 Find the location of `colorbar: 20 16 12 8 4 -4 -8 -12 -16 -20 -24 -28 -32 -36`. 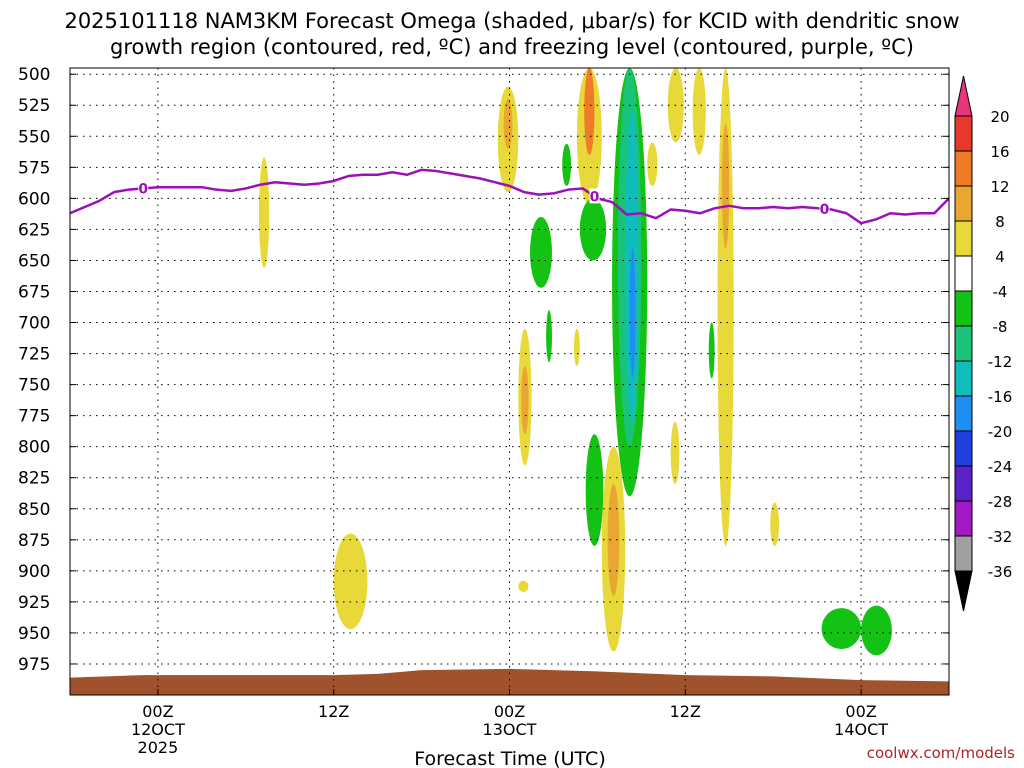

colorbar: 20 16 12 8 4 -4 -8 -12 -16 -20 -24 -28 -32 -36 is located at coordinates (983, 343).